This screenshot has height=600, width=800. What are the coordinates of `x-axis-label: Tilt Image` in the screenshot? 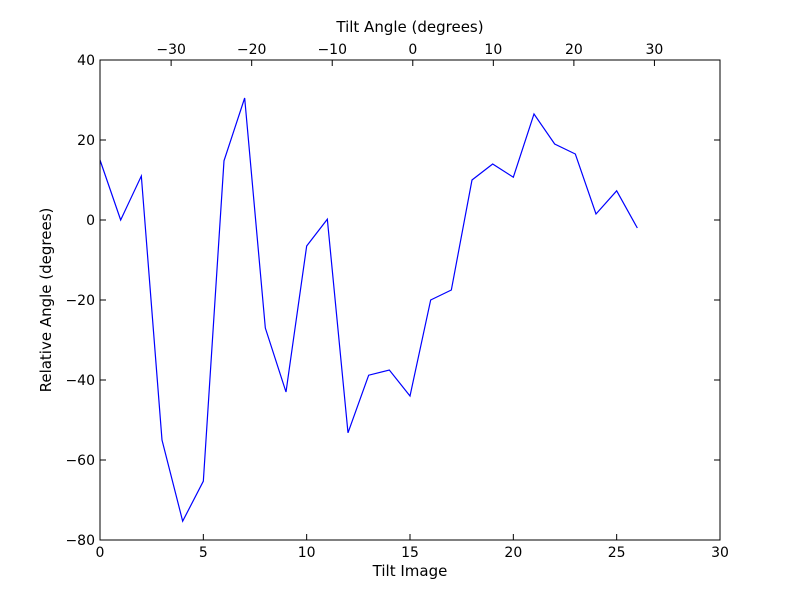 It's located at (410, 571).